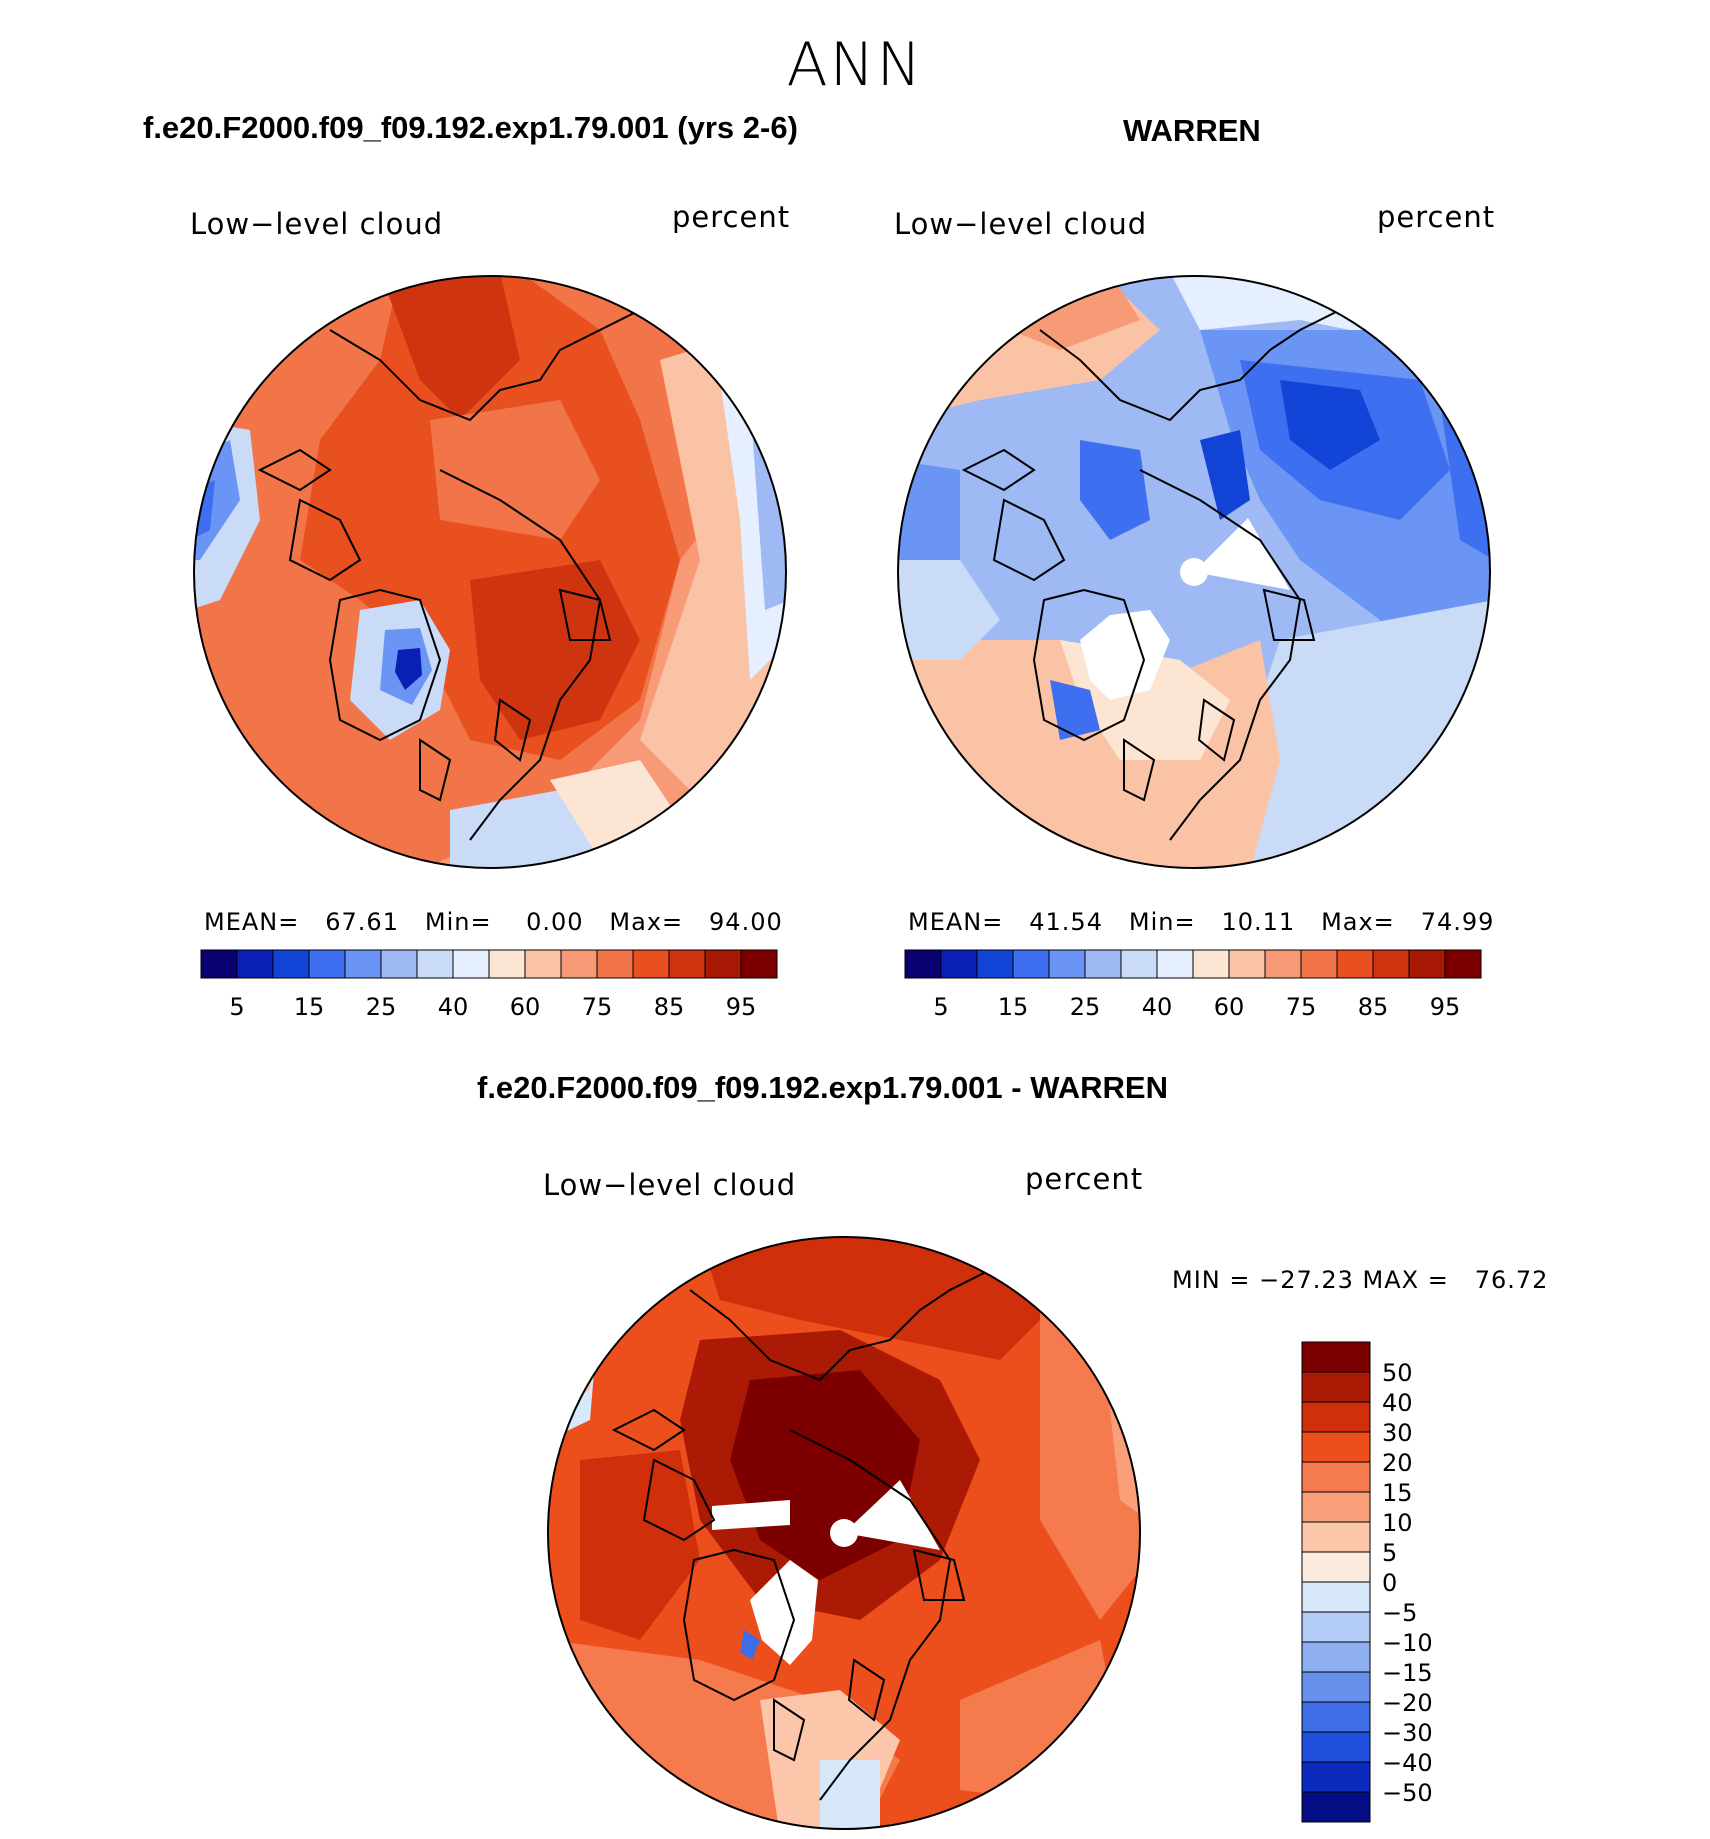 The image size is (1710, 1839). Describe the element at coordinates (646, 922) in the screenshot. I see `panel-1-max-label: Max=` at that location.